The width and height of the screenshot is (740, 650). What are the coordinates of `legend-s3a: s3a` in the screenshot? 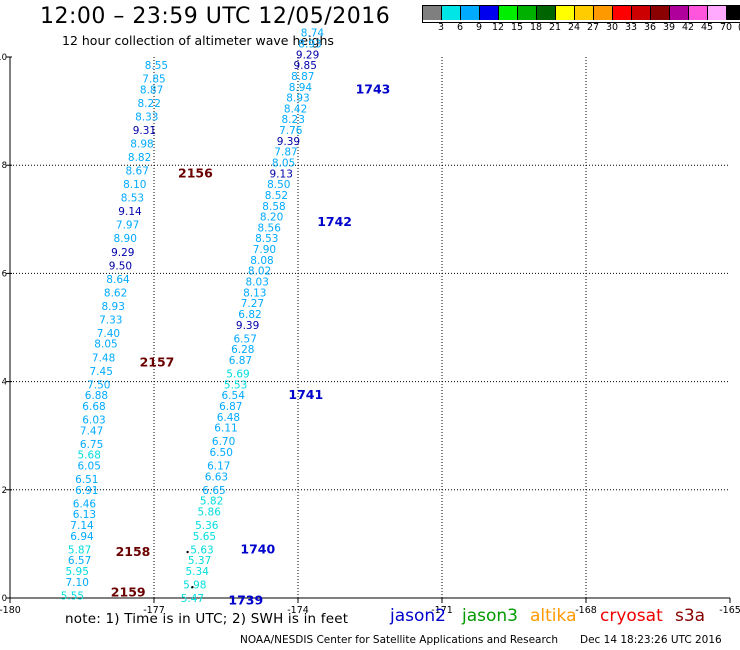 It's located at (690, 616).